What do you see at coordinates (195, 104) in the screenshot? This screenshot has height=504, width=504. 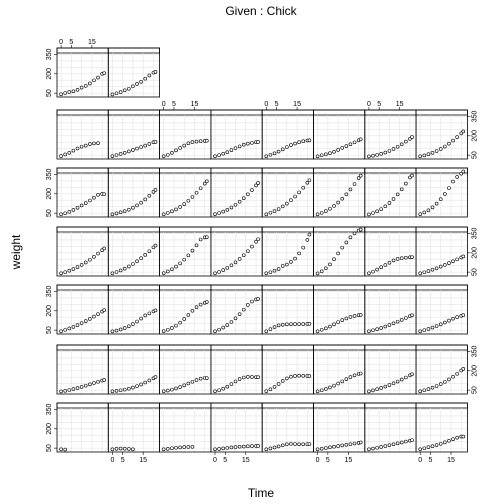 I see `x-tick-label: 15` at bounding box center [195, 104].